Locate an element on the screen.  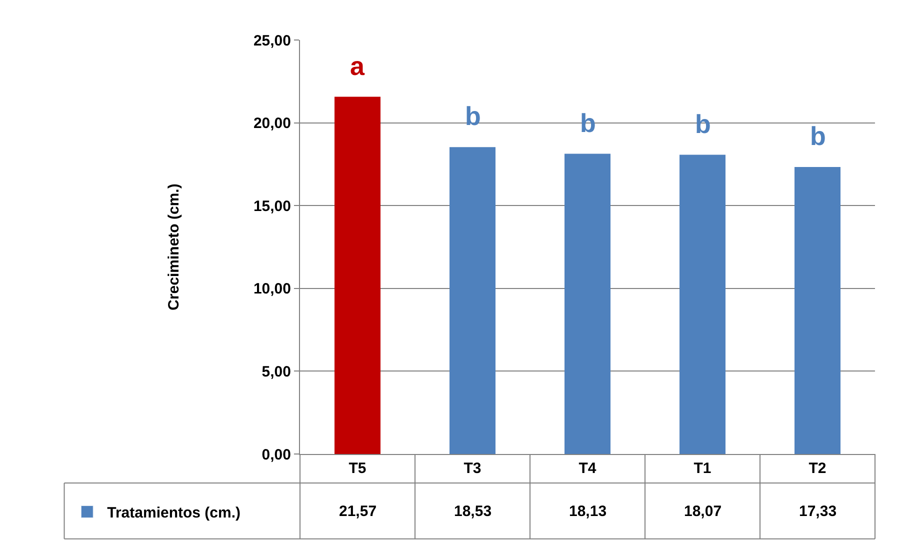
data-label: 18,13 is located at coordinates (588, 511).